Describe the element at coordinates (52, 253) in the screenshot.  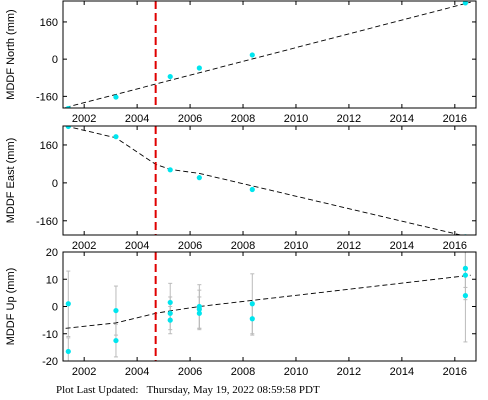
I see `y-tick-label: 20` at that location.